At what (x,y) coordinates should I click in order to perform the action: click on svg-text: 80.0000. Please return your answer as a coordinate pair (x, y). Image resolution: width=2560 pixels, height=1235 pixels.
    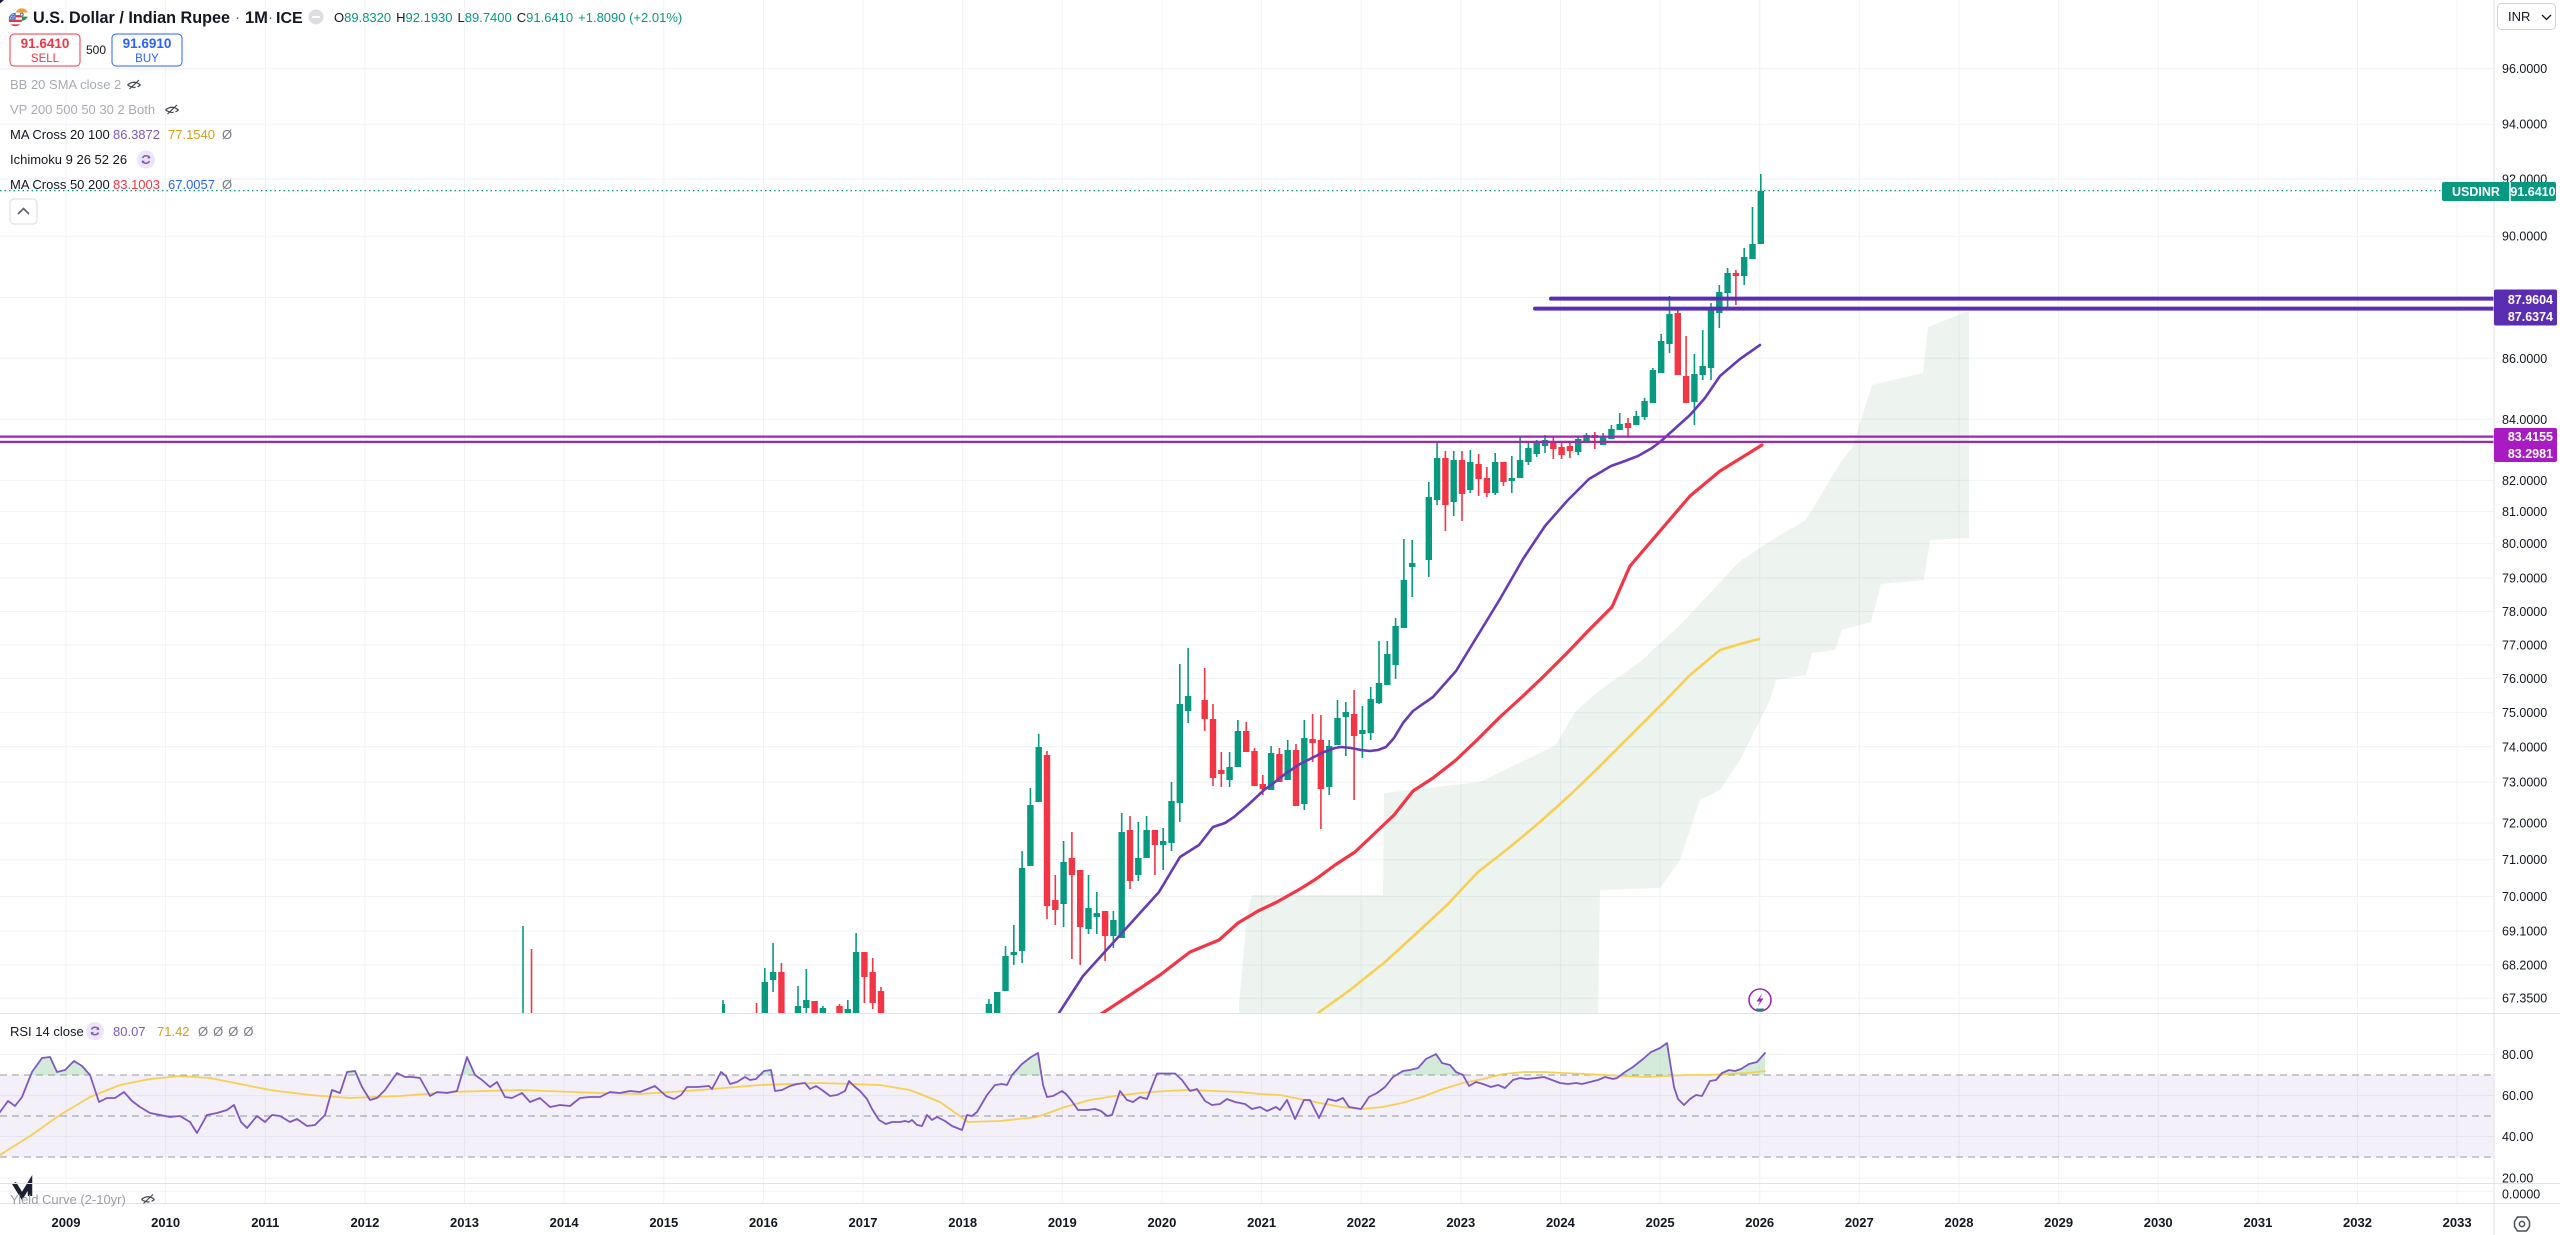
    Looking at the image, I should click on (2524, 544).